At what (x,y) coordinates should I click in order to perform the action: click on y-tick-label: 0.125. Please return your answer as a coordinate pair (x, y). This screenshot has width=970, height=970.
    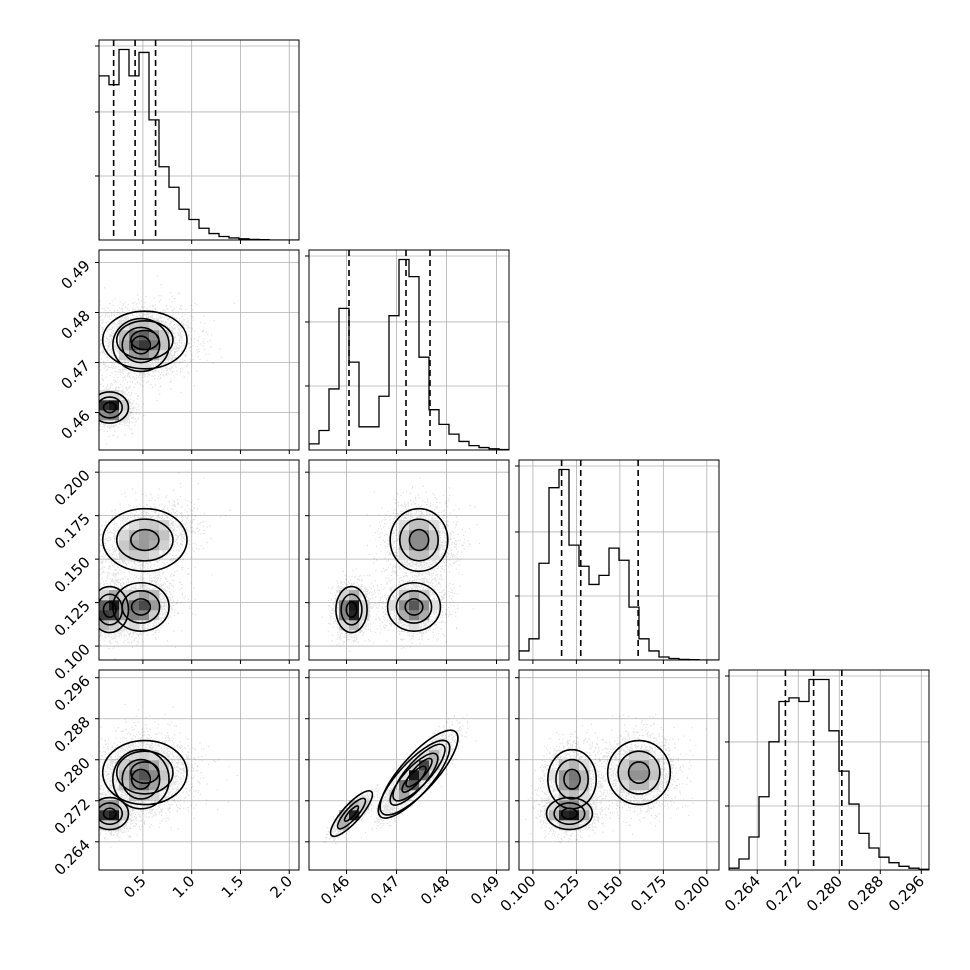
    Looking at the image, I should click on (72, 618).